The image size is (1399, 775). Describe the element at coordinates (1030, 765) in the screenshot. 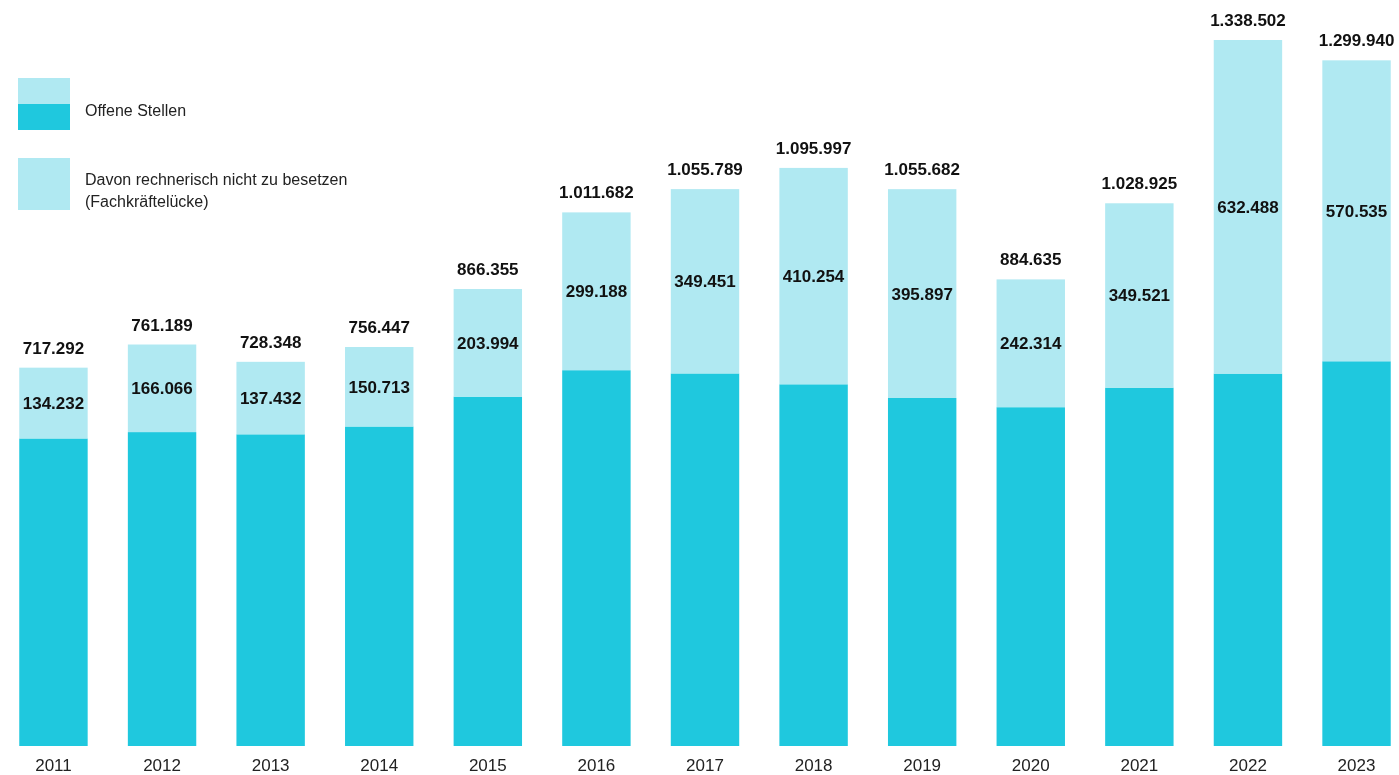

I see `x-tick-label: 2020` at that location.